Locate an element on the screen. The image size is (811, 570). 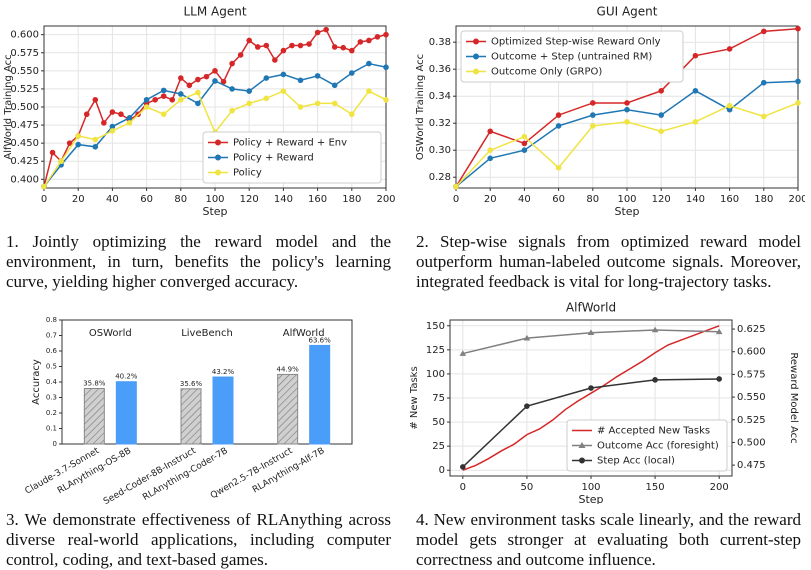
y-tick-label: 0.475 is located at coordinates (24, 125).